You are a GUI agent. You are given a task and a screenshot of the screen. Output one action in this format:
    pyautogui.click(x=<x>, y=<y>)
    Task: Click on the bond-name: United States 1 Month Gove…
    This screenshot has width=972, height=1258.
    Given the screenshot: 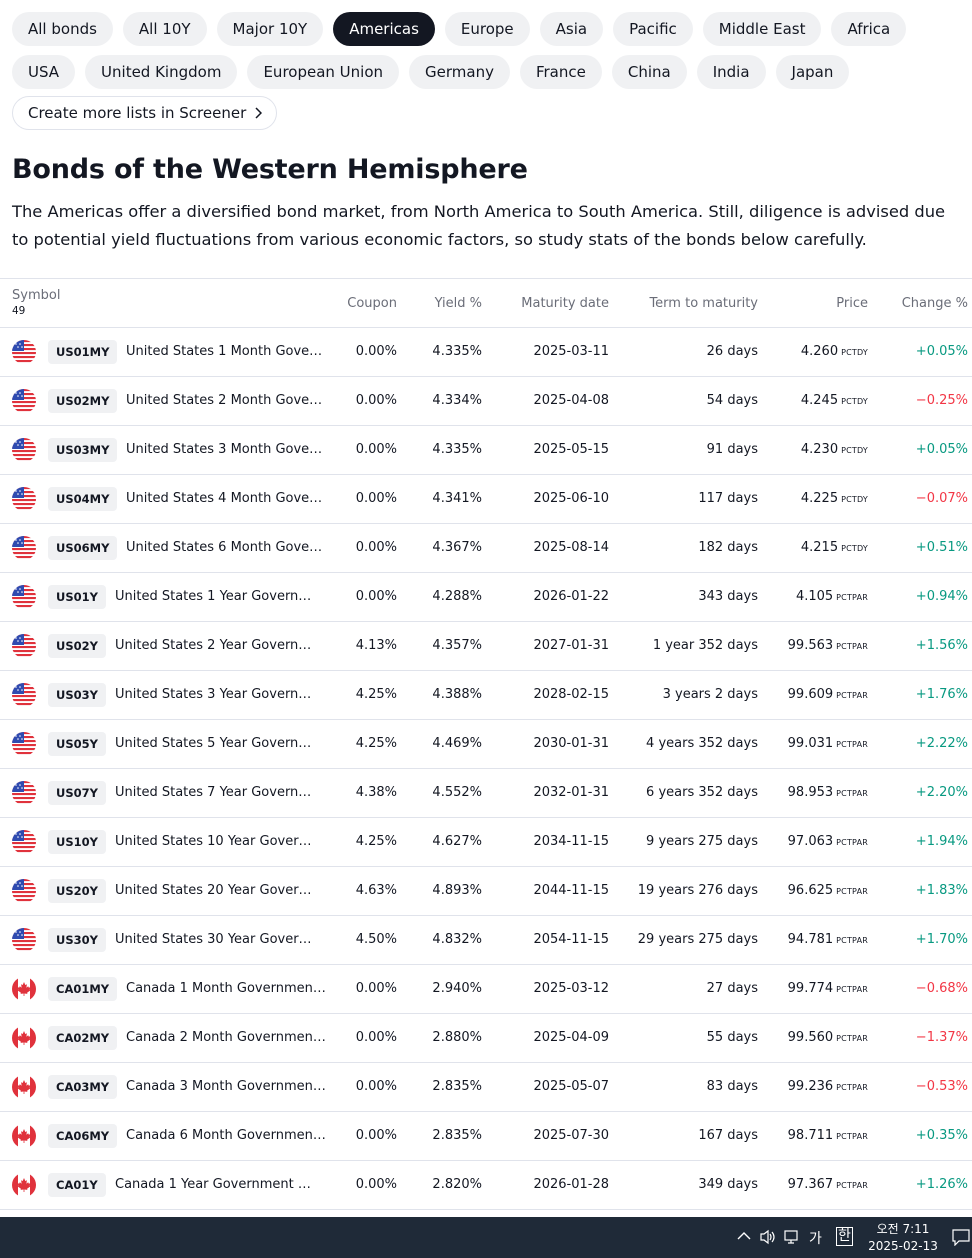 What is the action you would take?
    pyautogui.click(x=224, y=351)
    